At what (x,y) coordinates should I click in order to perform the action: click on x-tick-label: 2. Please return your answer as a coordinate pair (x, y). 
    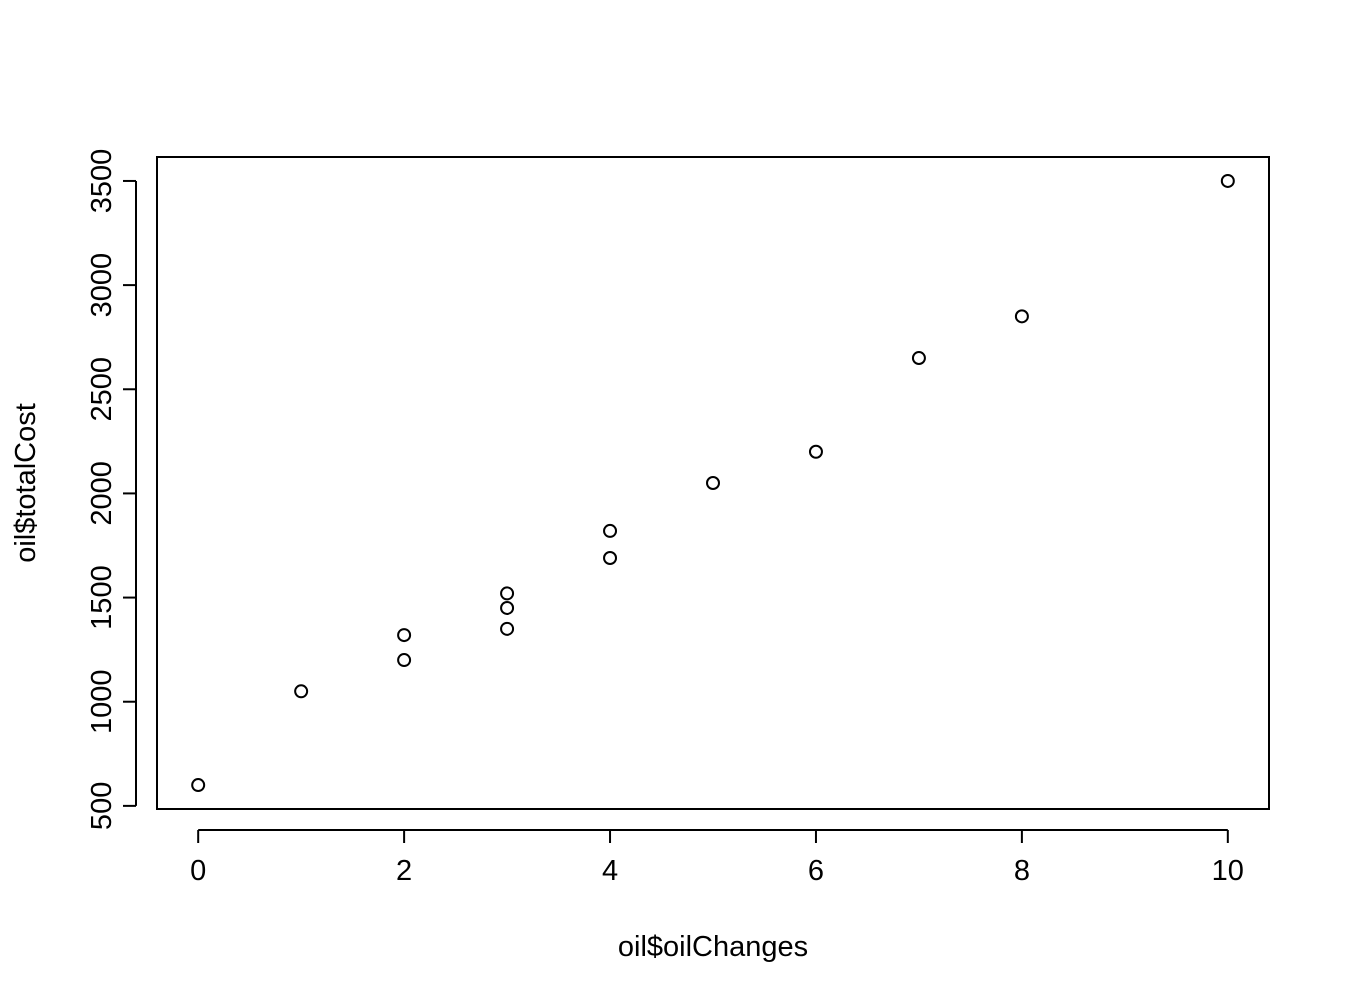
    Looking at the image, I should click on (404, 871).